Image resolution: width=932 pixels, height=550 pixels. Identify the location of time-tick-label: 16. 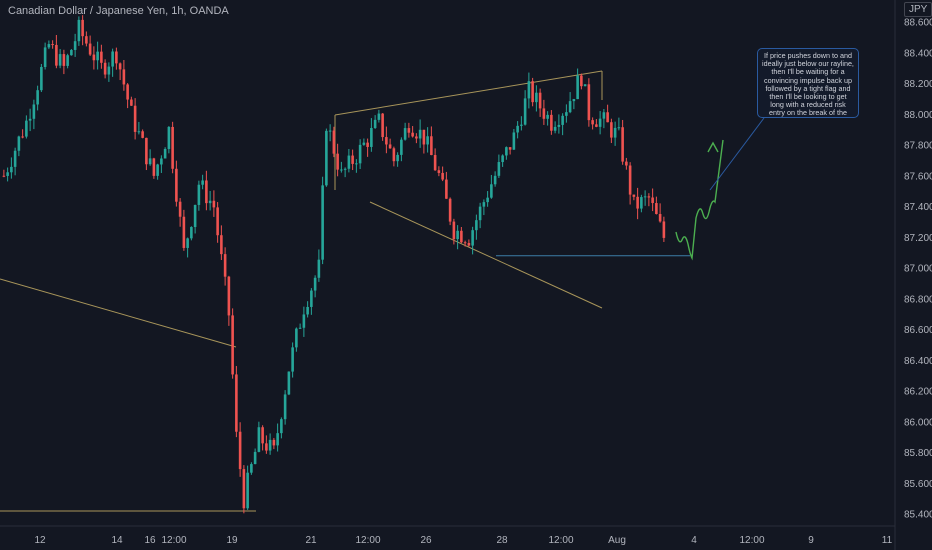
(150, 540).